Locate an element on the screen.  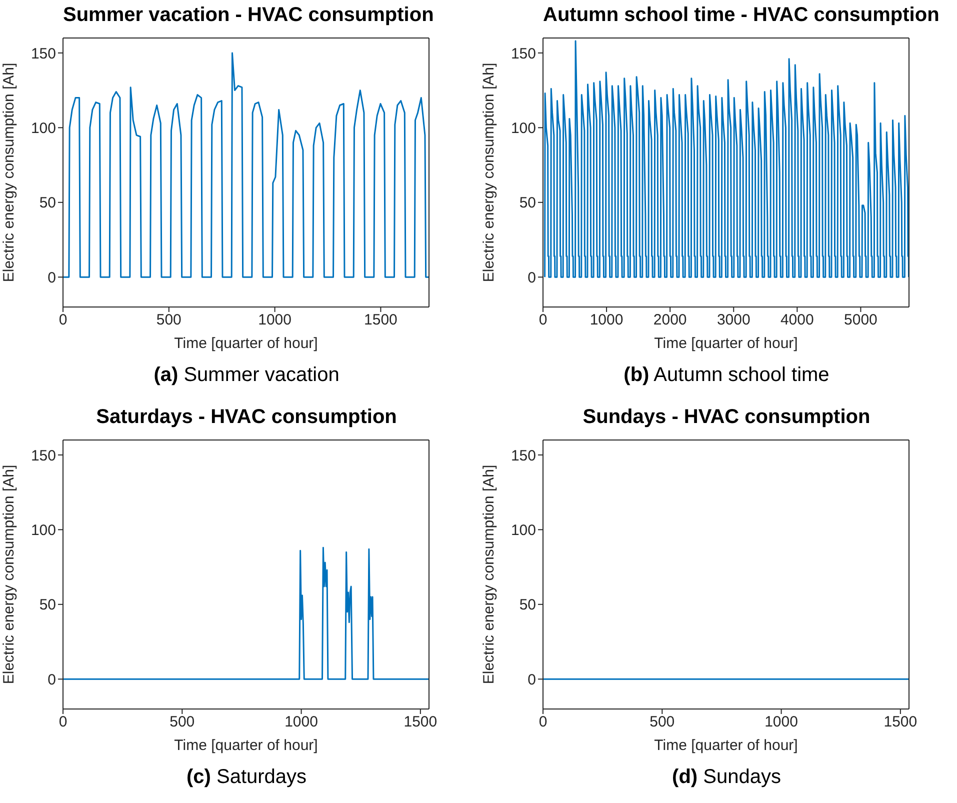
chart-title: Summer vacation - HVAC consumption is located at coordinates (248, 15).